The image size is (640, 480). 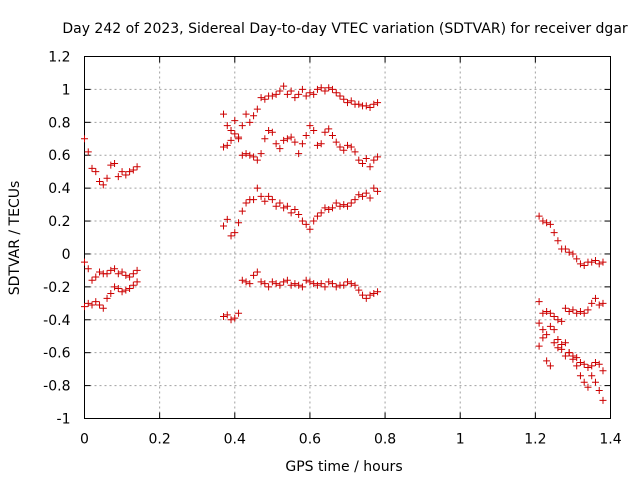 What do you see at coordinates (301, 112) in the screenshot?
I see `series-mid-a` at bounding box center [301, 112].